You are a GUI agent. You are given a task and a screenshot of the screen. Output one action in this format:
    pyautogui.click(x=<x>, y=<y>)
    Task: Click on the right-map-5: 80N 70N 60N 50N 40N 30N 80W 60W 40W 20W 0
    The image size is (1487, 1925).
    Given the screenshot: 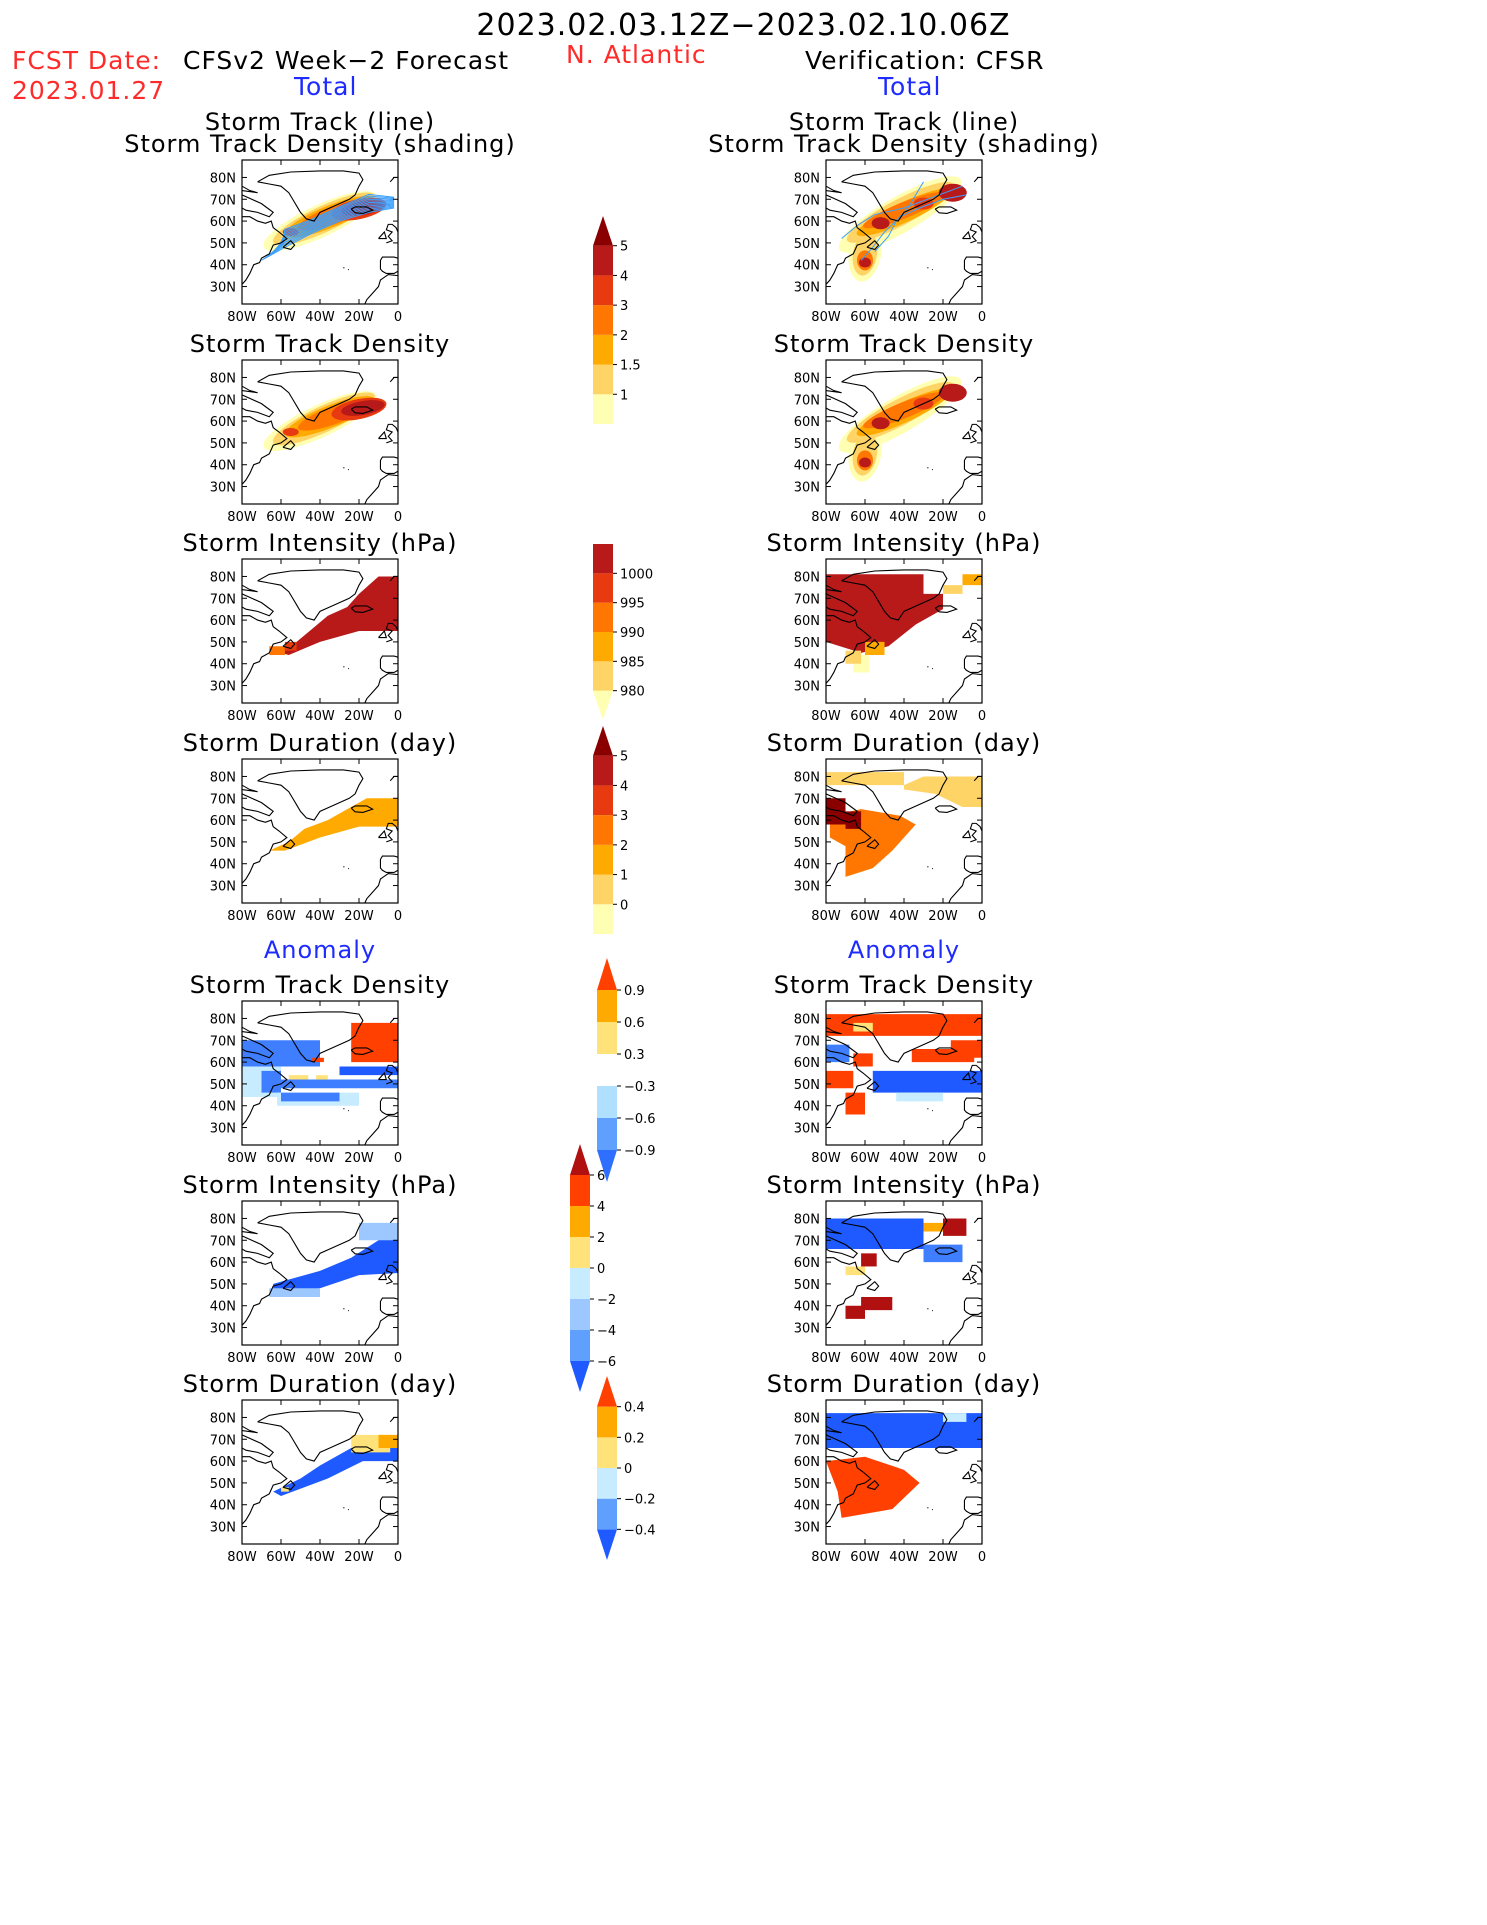 What is the action you would take?
    pyautogui.click(x=890, y=1083)
    